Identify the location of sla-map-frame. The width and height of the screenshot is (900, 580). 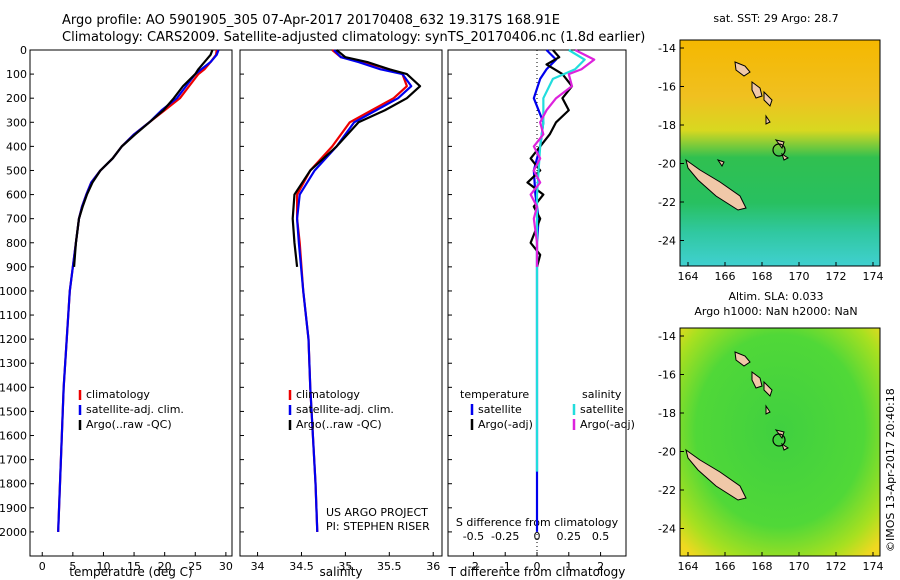
(780, 442).